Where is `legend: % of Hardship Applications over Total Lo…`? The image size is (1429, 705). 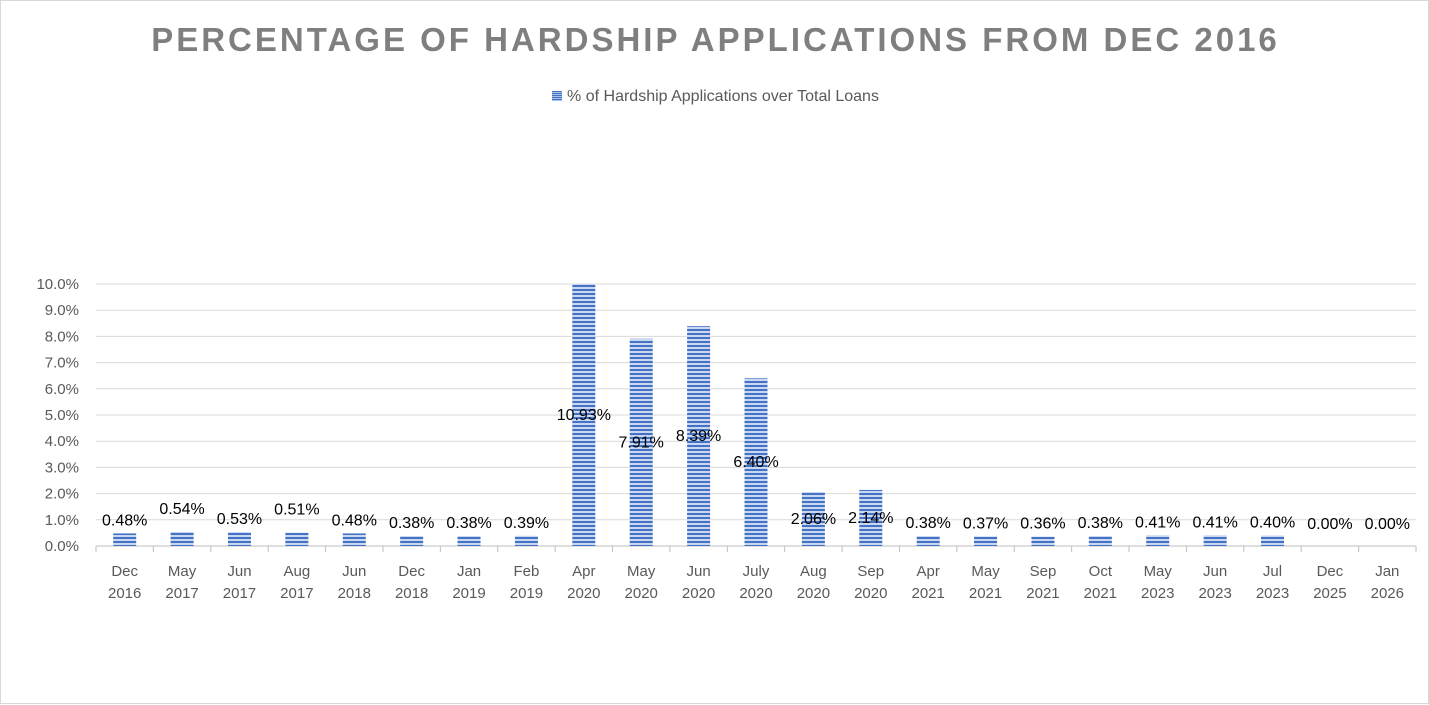 legend: % of Hardship Applications over Total Lo… is located at coordinates (715, 97).